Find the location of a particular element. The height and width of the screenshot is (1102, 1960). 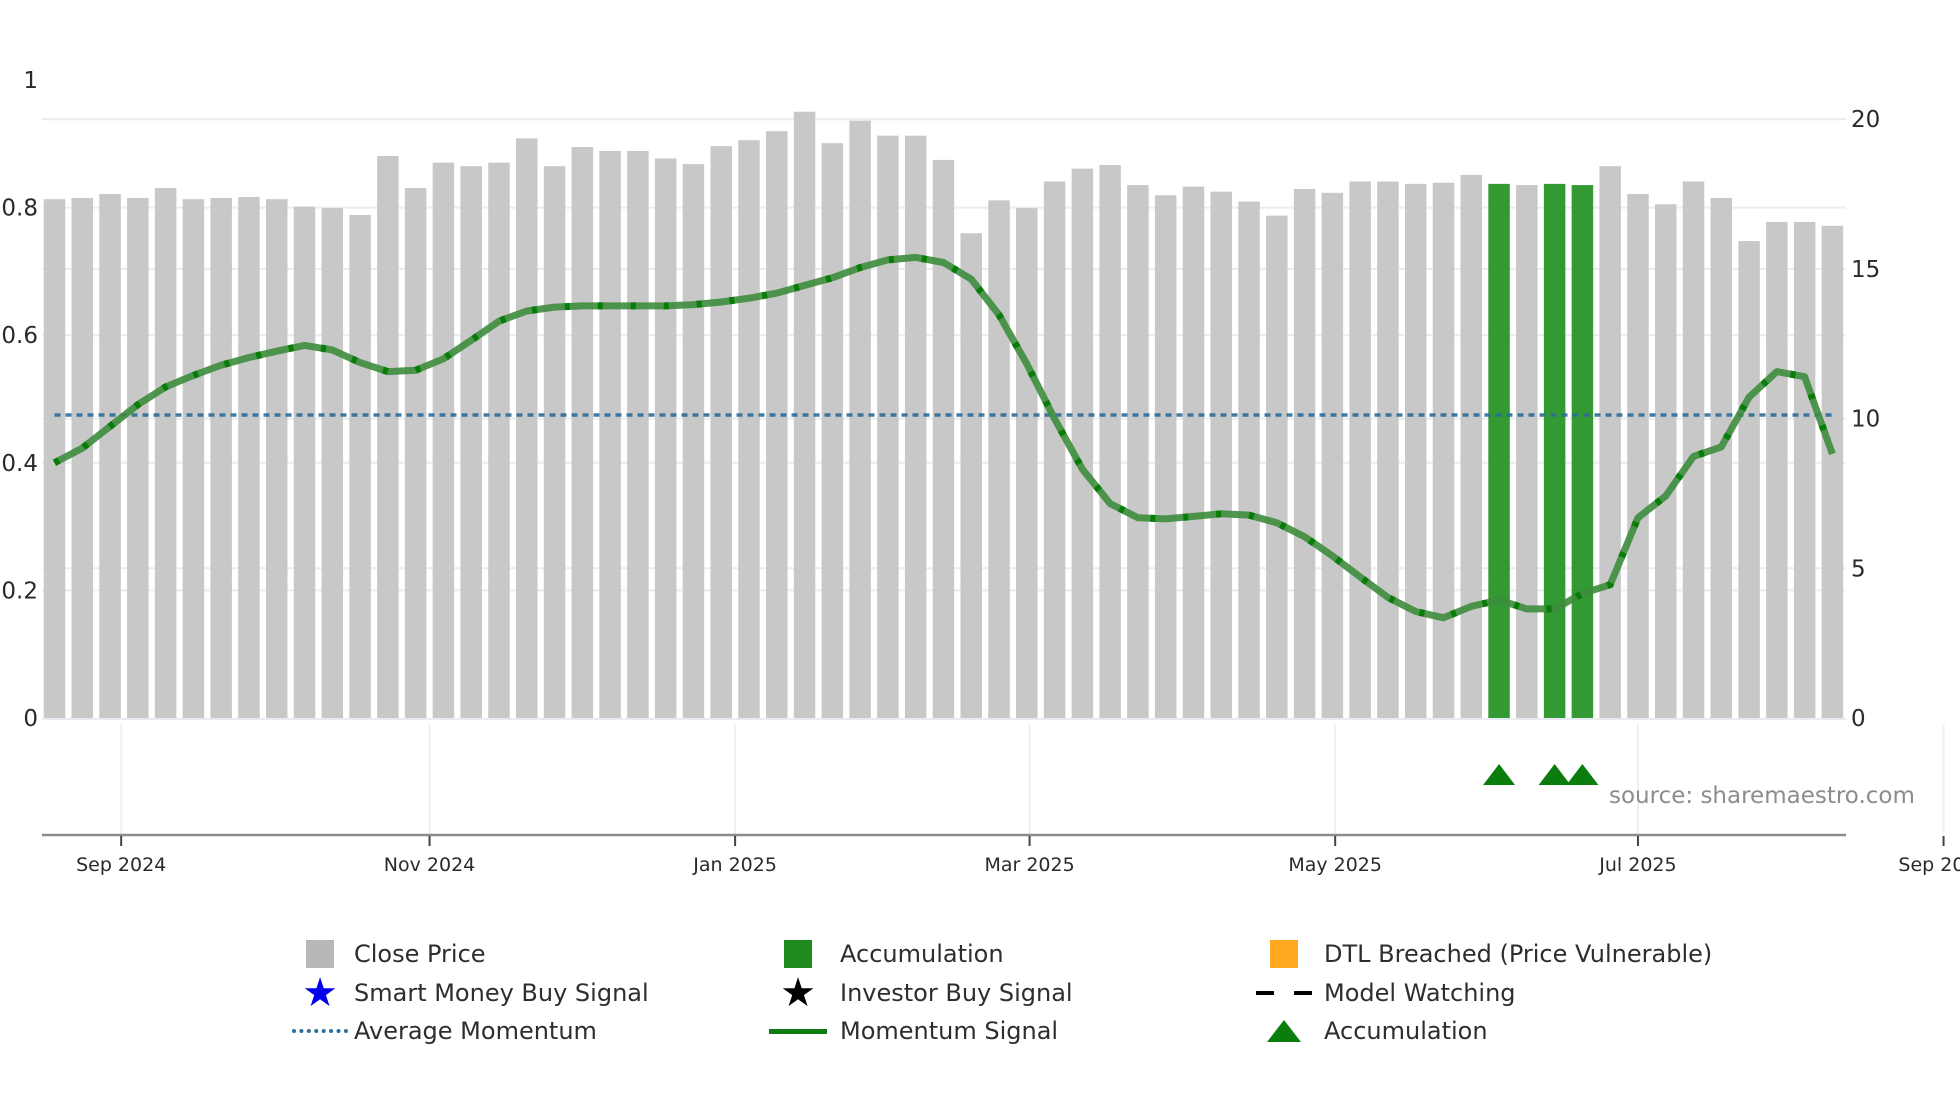

left-axis-tick-label: 0.6 is located at coordinates (19, 336).